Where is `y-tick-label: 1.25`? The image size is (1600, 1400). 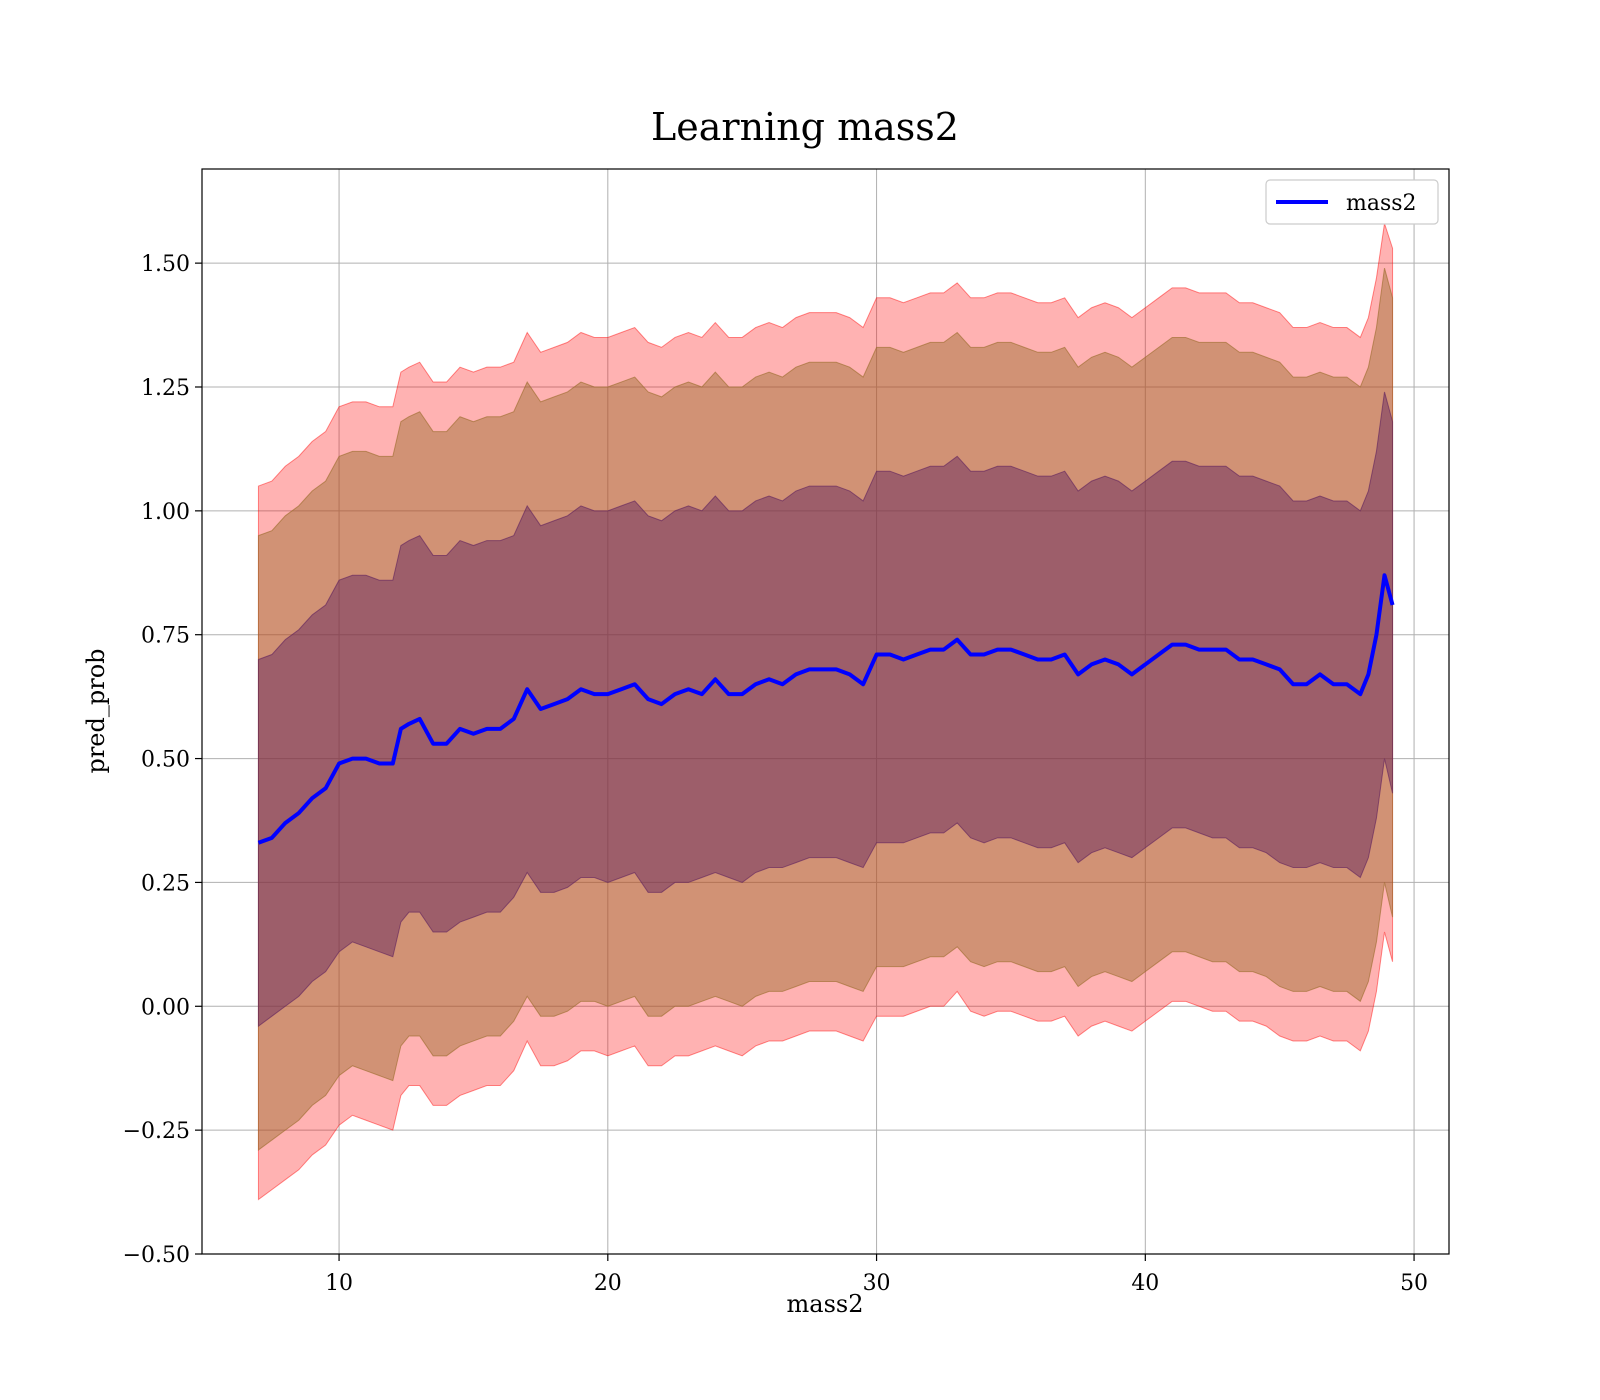
y-tick-label: 1.25 is located at coordinates (165, 388).